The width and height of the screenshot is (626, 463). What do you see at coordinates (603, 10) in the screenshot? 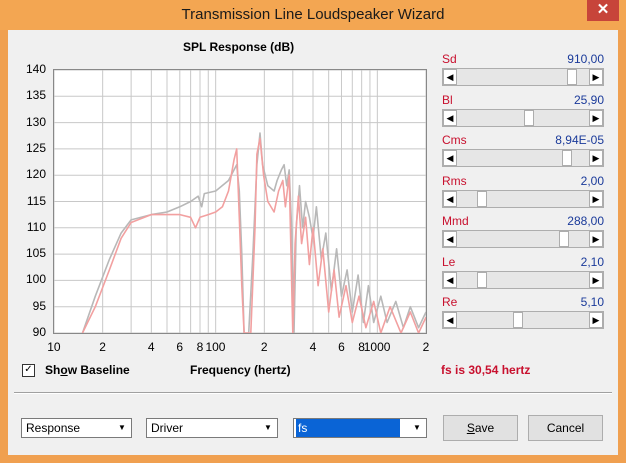
I see `close-button: ✕` at bounding box center [603, 10].